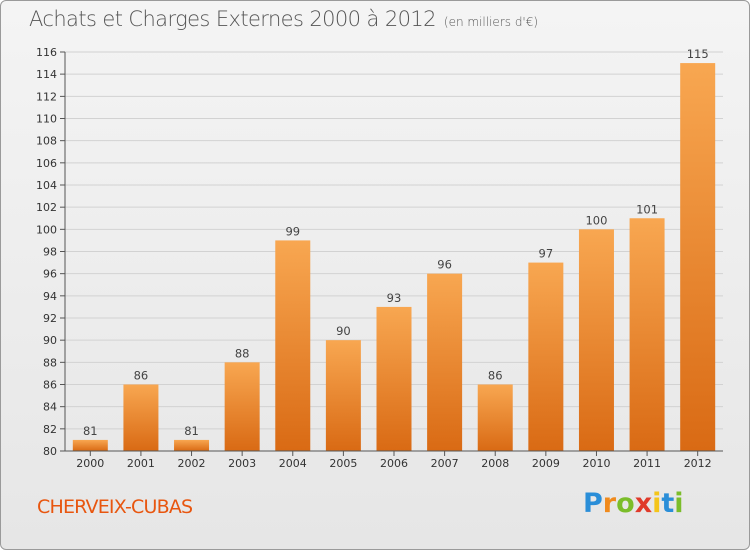 This screenshot has height=550, width=750. I want to click on y-tick-label: 104, so click(46, 185).